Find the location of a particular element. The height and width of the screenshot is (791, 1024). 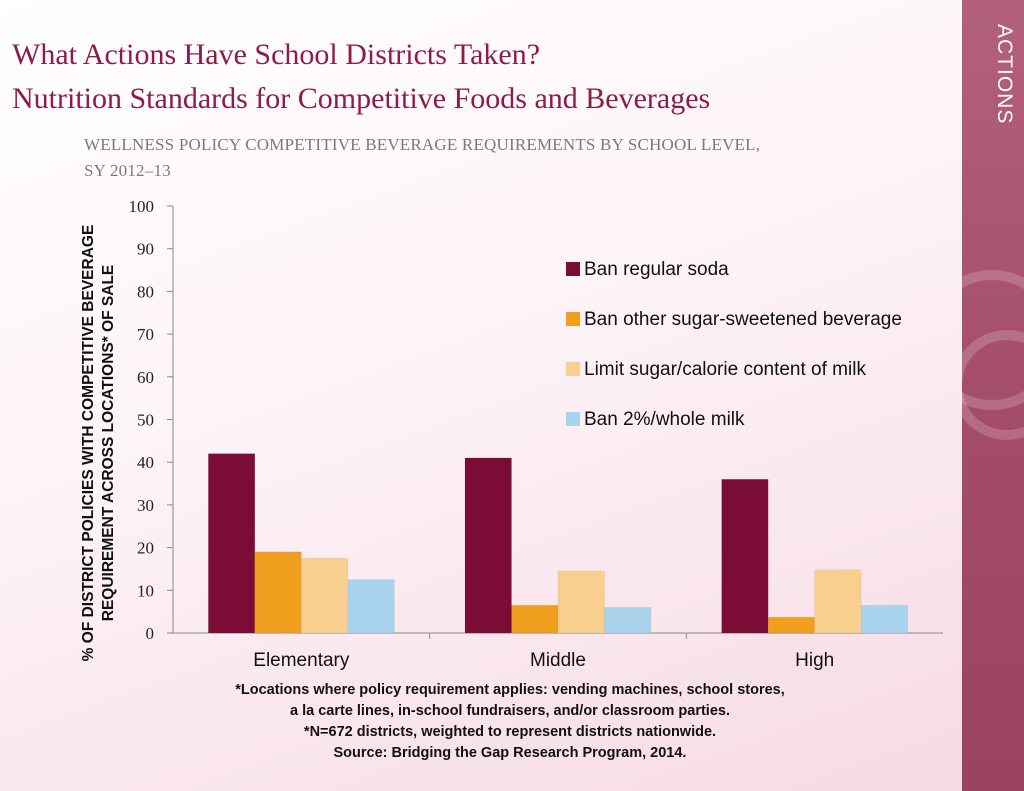

y-tick-label: 30 is located at coordinates (145, 505).